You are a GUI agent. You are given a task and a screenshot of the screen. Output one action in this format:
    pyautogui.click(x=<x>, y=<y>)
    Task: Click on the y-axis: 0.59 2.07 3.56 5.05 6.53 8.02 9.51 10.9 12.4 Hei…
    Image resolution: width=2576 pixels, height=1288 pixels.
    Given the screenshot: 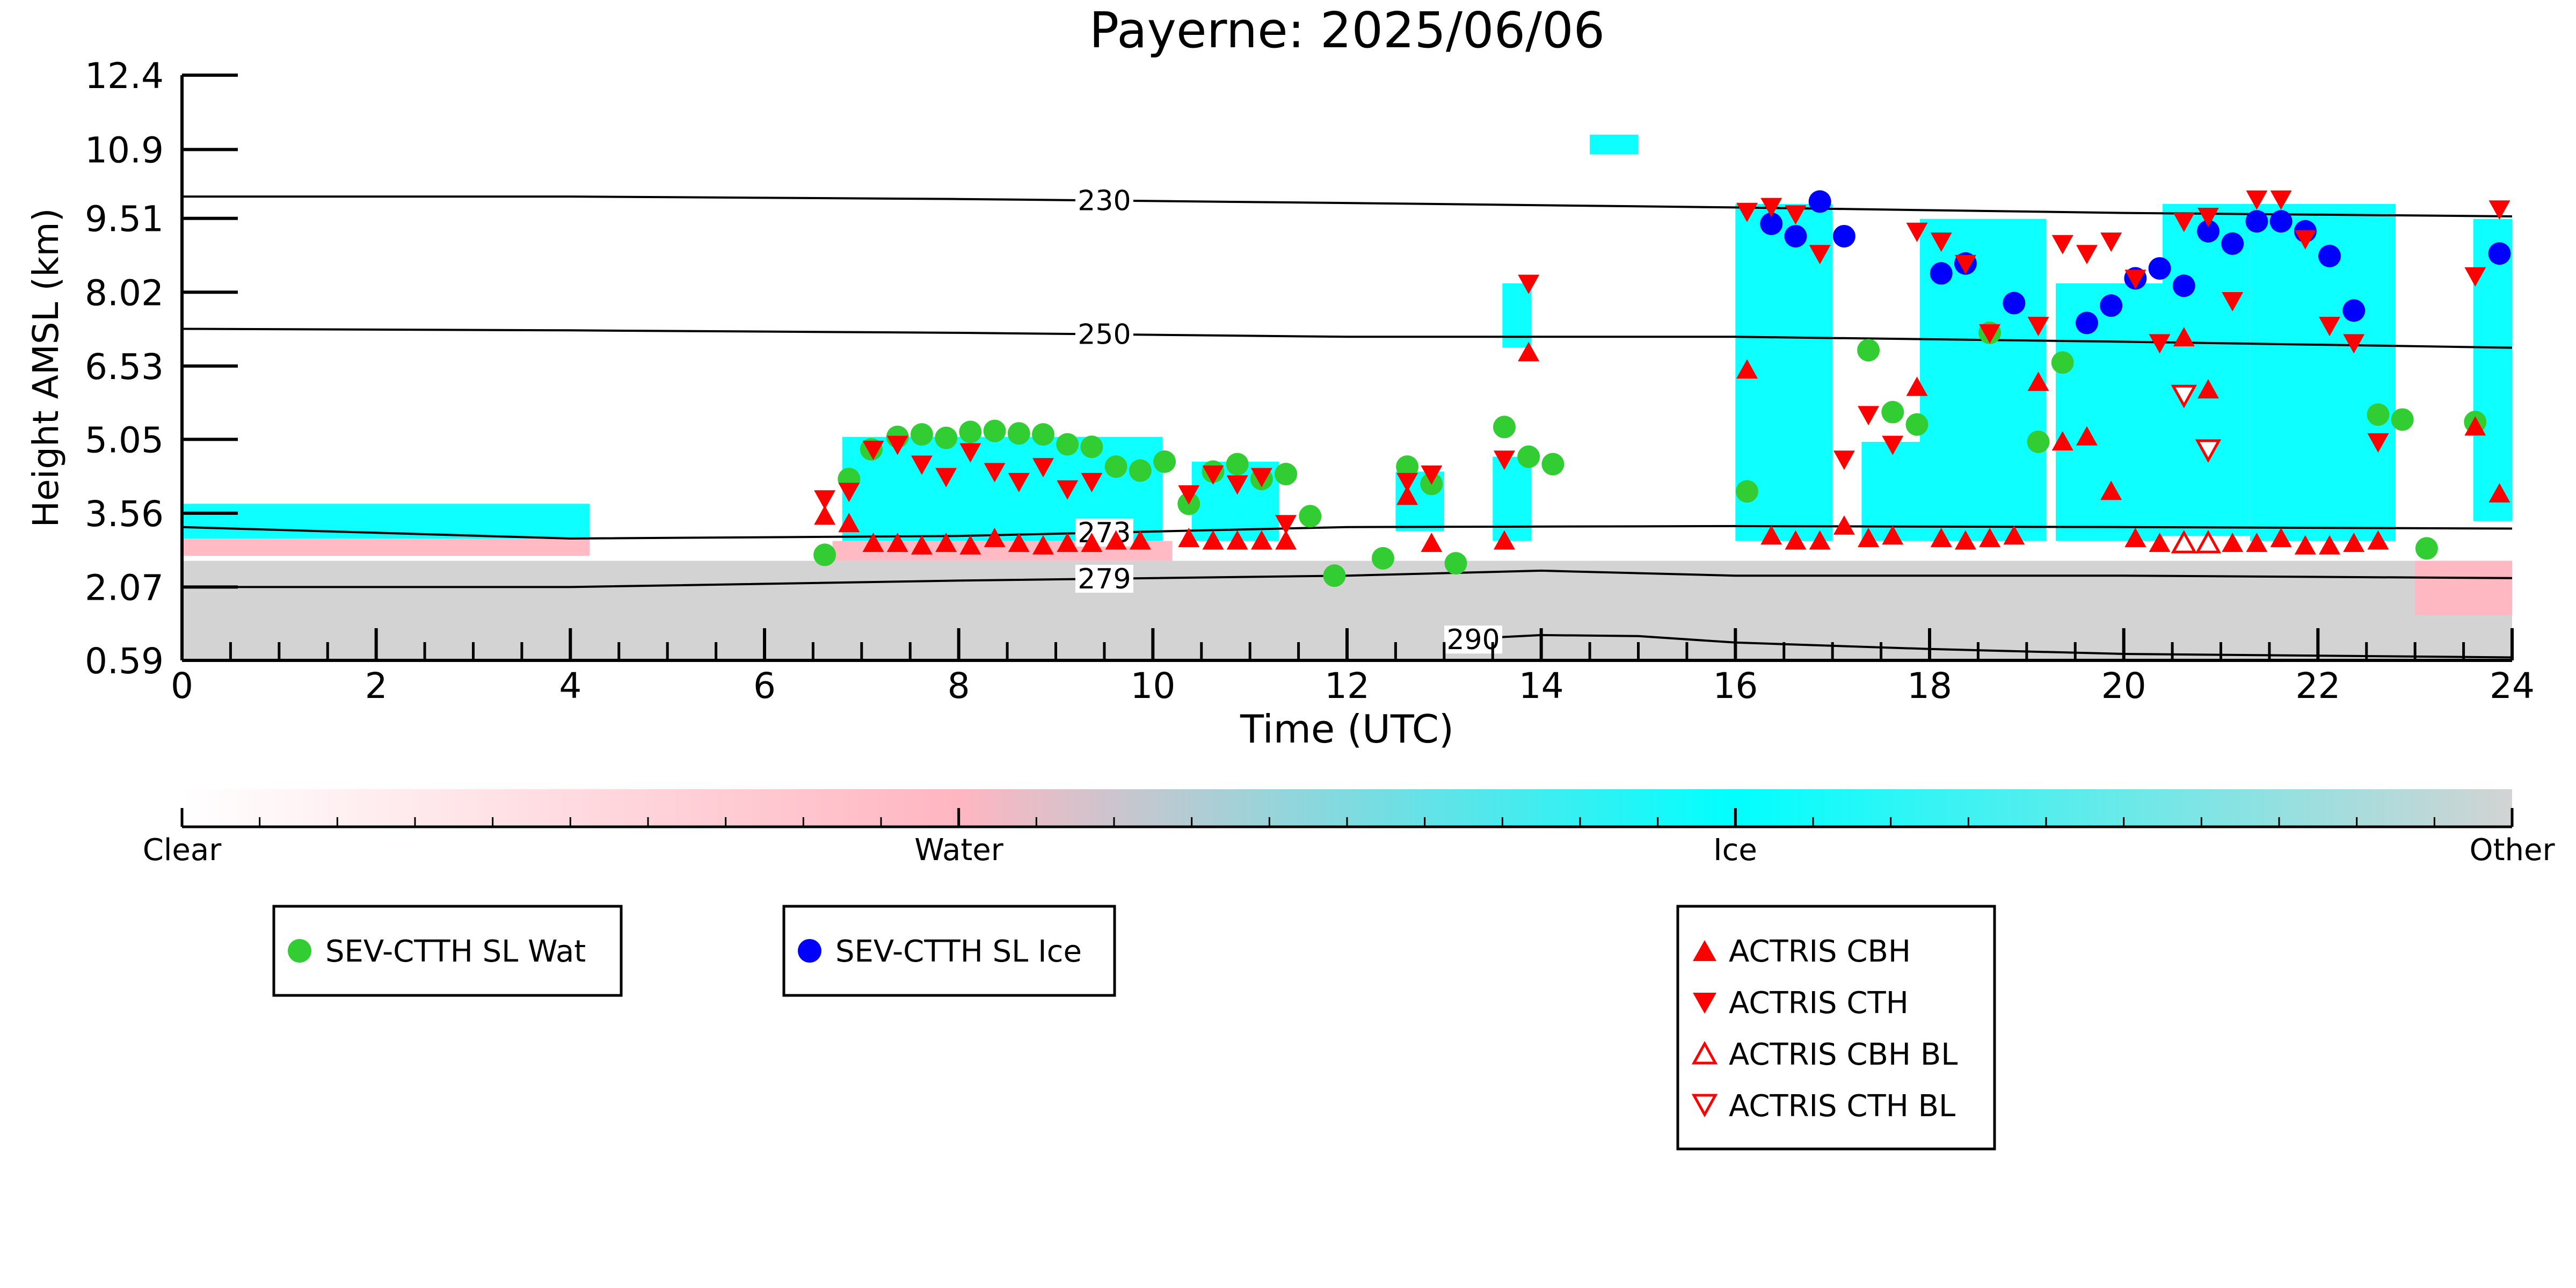 What is the action you would take?
    pyautogui.click(x=131, y=368)
    